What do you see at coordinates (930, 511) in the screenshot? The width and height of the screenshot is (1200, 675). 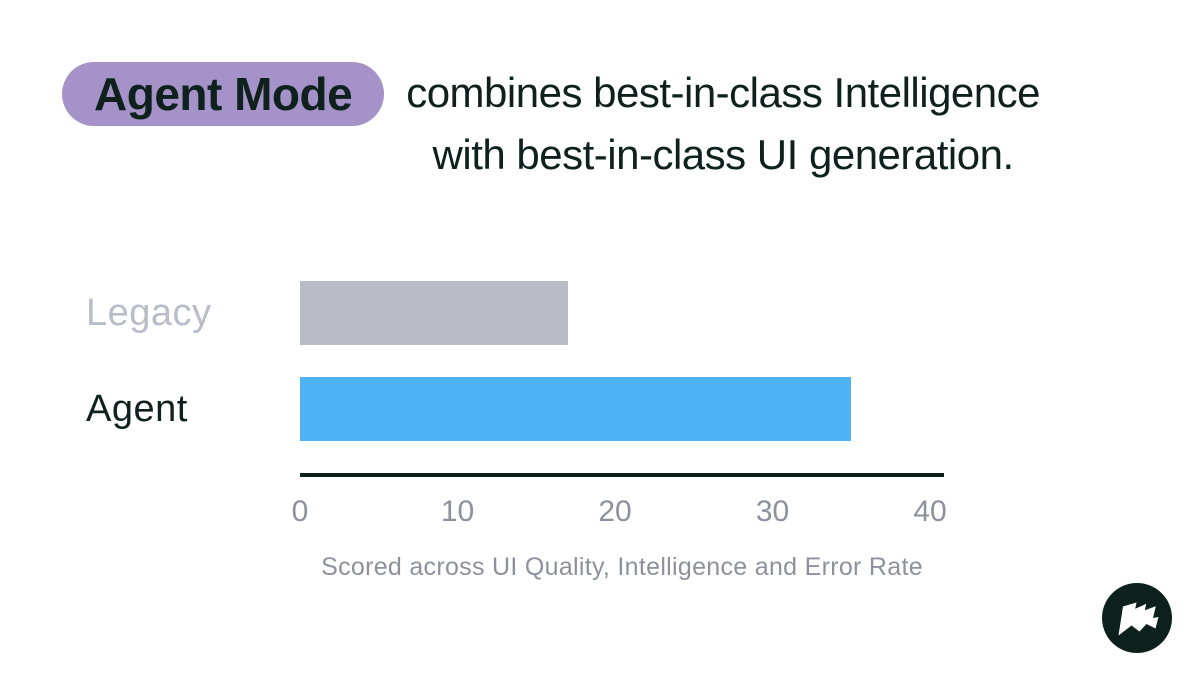 I see `x-tick-40: 40` at bounding box center [930, 511].